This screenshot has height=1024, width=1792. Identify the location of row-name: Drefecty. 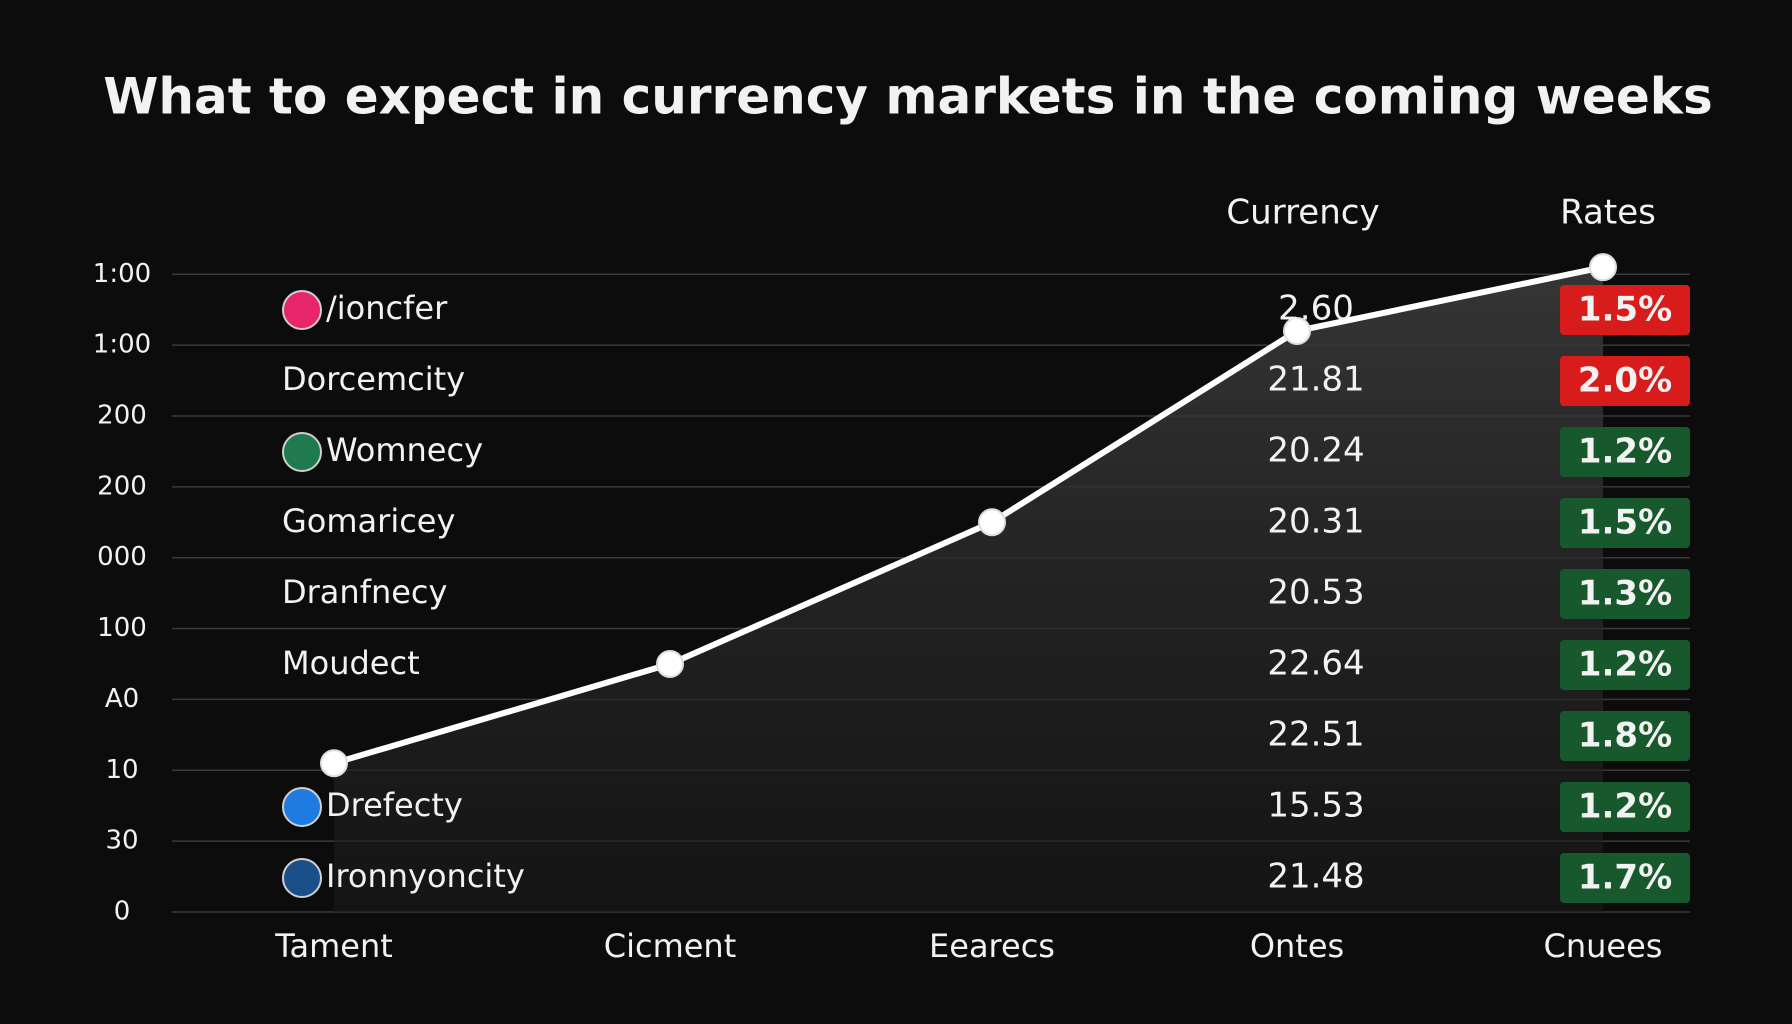
(394, 805).